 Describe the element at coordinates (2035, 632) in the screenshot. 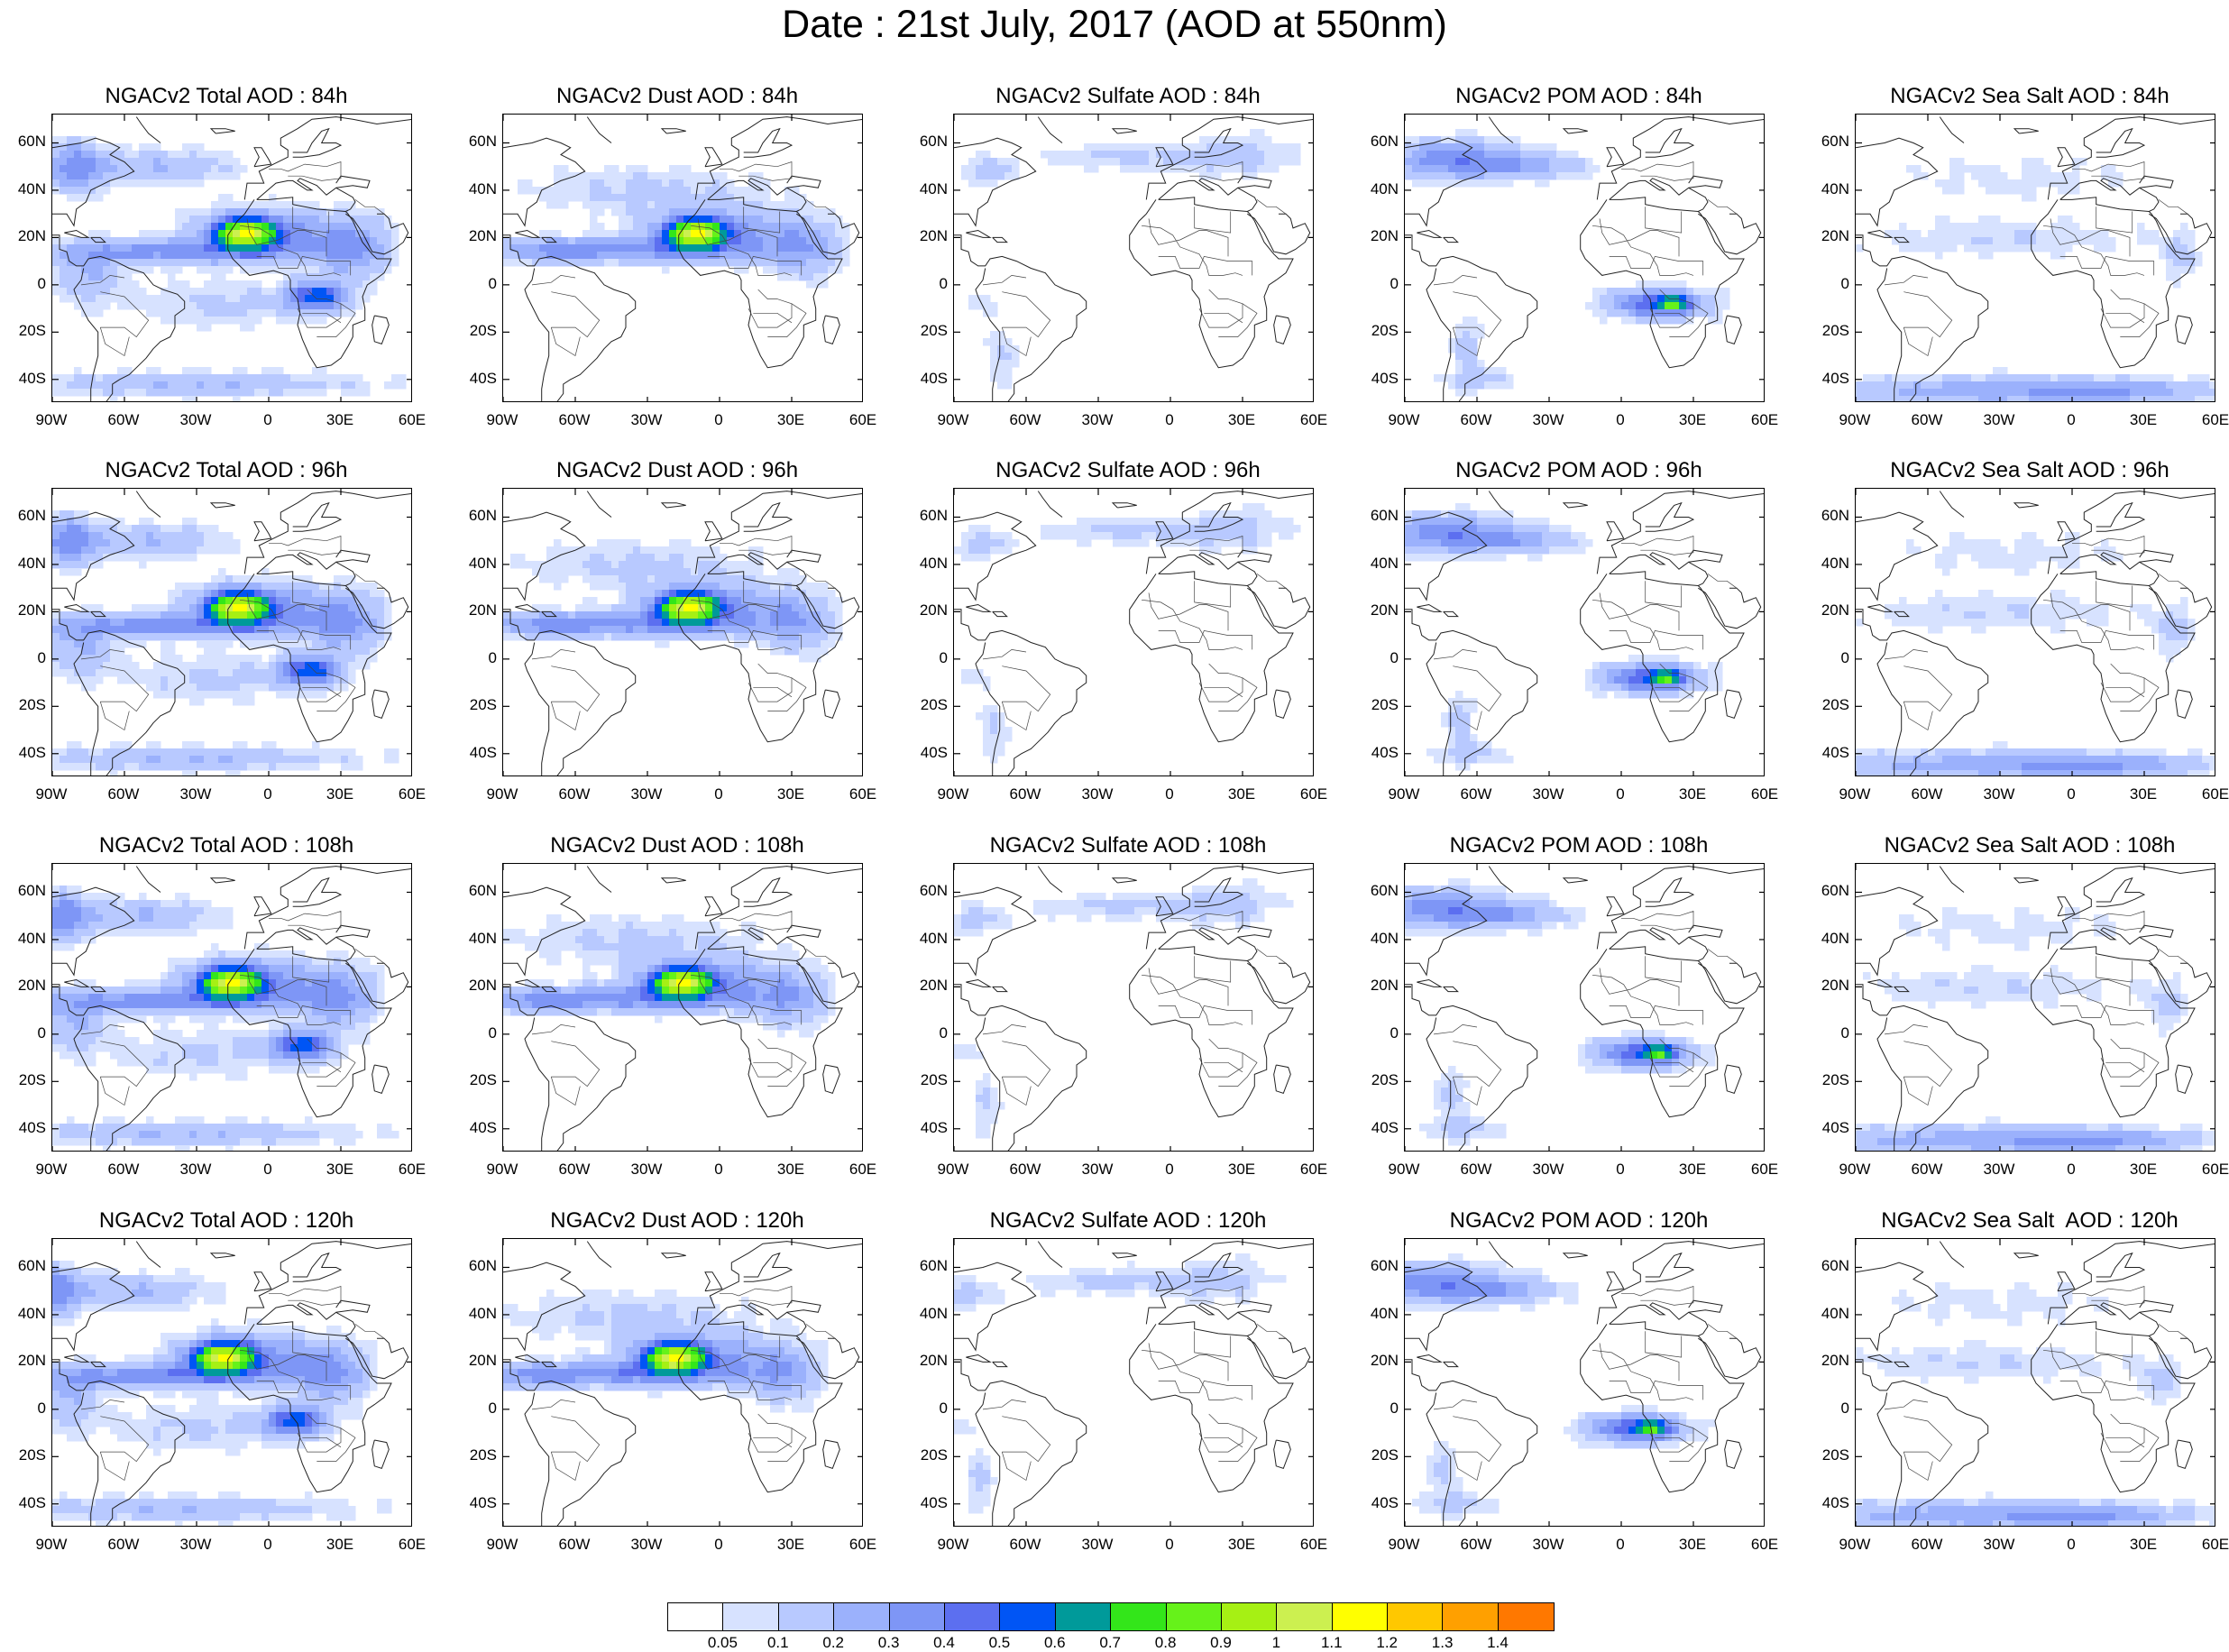

I see `aod-map` at that location.